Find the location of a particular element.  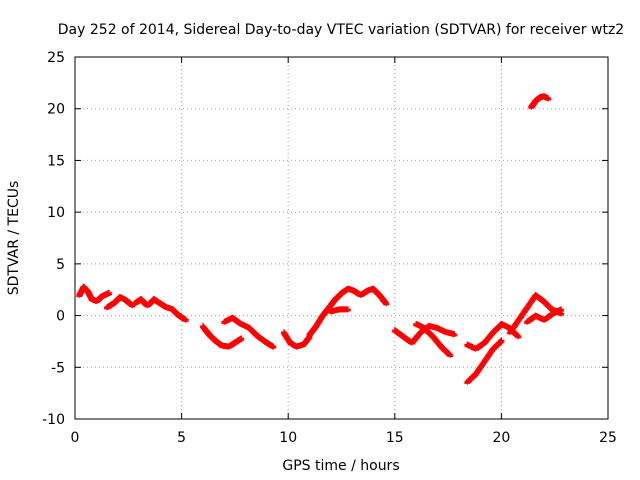

y-tick-labels: -10 -5 0 5 10 15 20 25 is located at coordinates (53, 239).